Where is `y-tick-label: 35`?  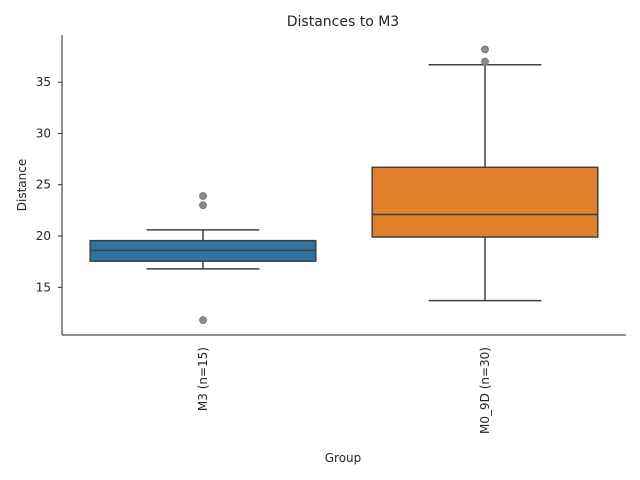
y-tick-label: 35 is located at coordinates (43, 82).